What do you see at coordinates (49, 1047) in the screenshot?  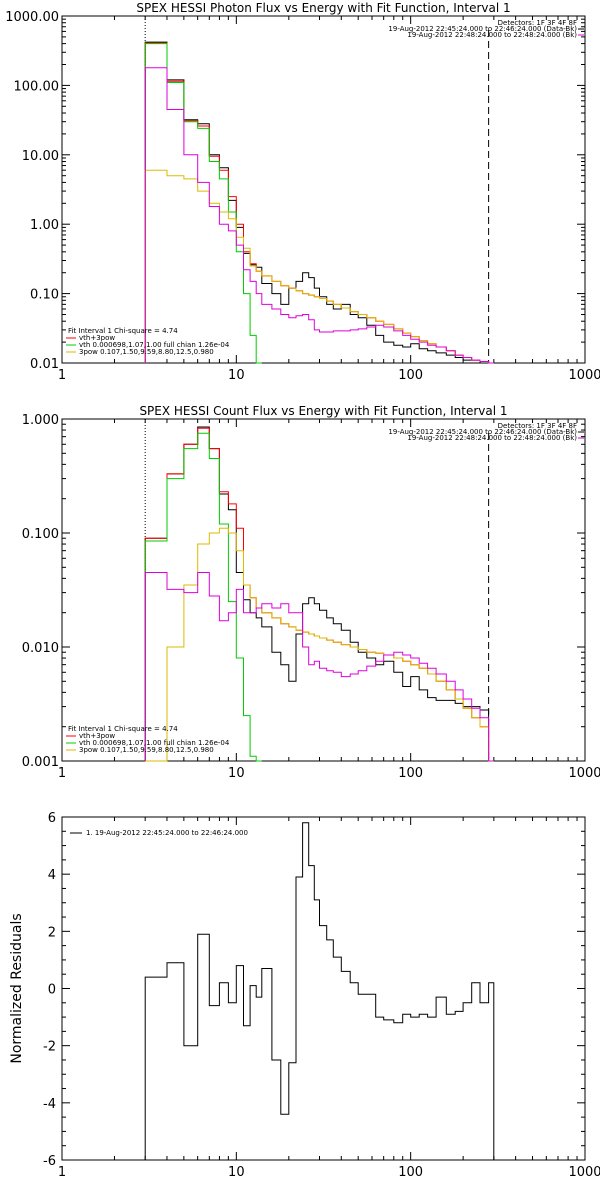 I see `y-tick-label: -2` at bounding box center [49, 1047].